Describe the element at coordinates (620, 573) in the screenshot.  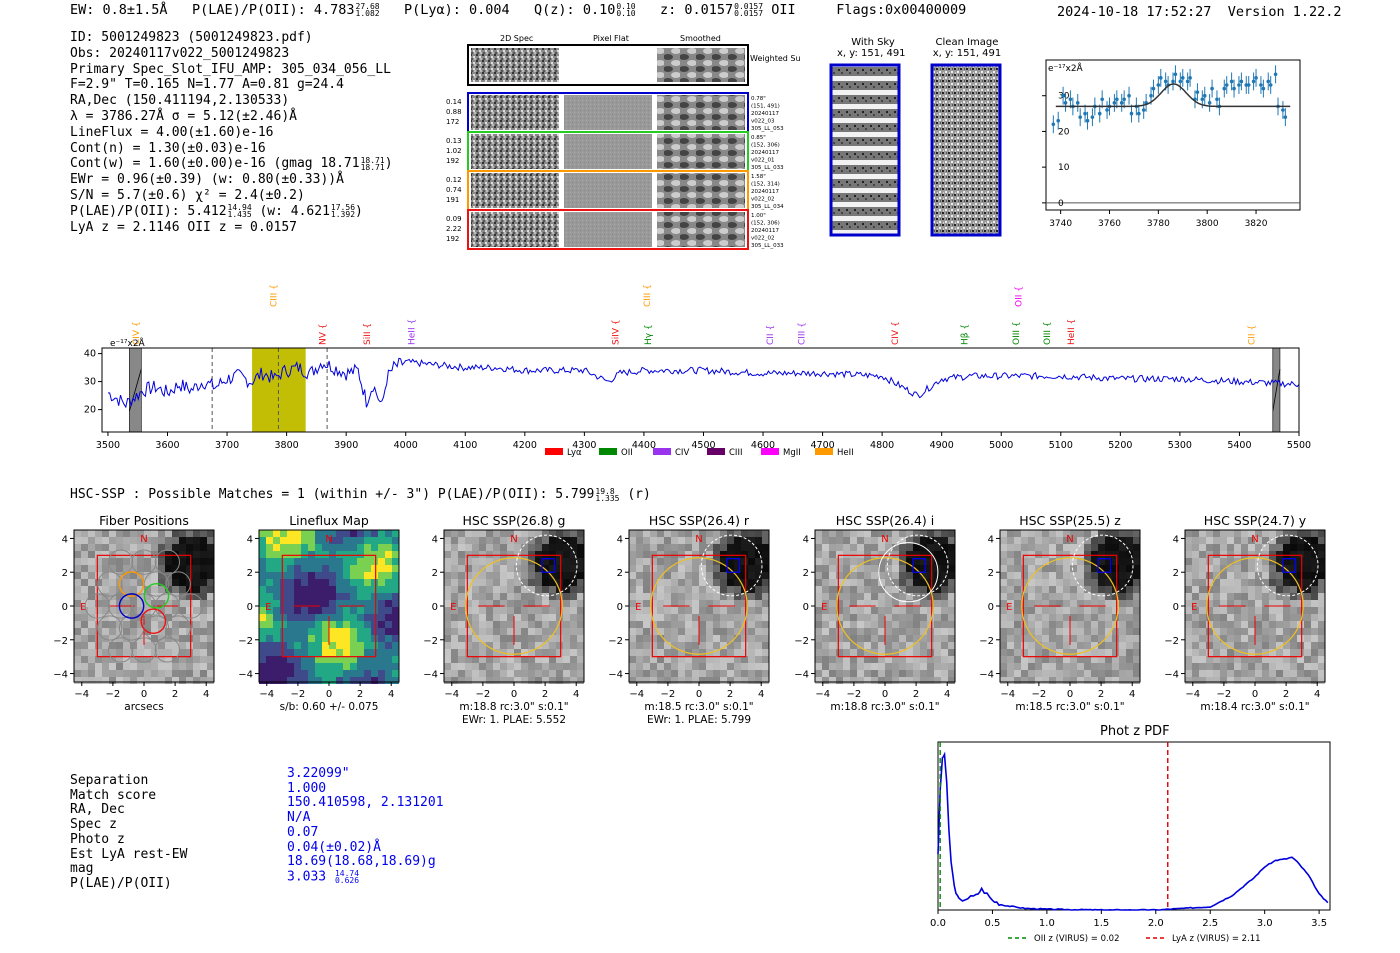
I see `y-tick-label: 2` at that location.